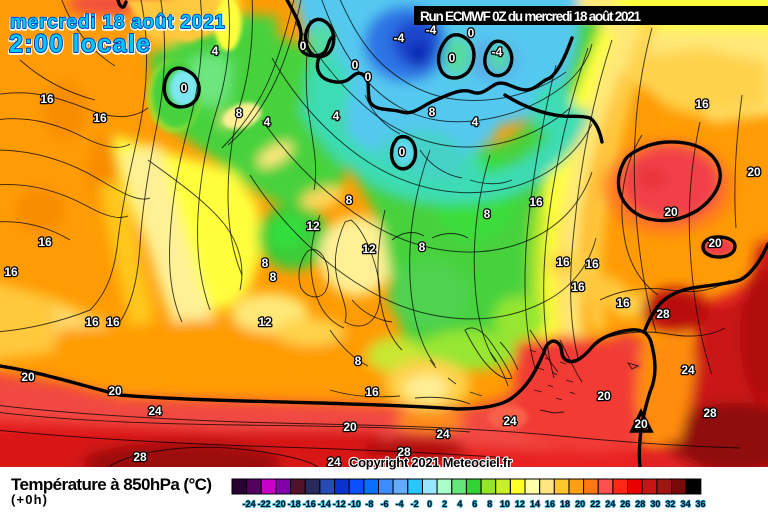  Describe the element at coordinates (415, 504) in the screenshot. I see `svg-text: -2` at that location.